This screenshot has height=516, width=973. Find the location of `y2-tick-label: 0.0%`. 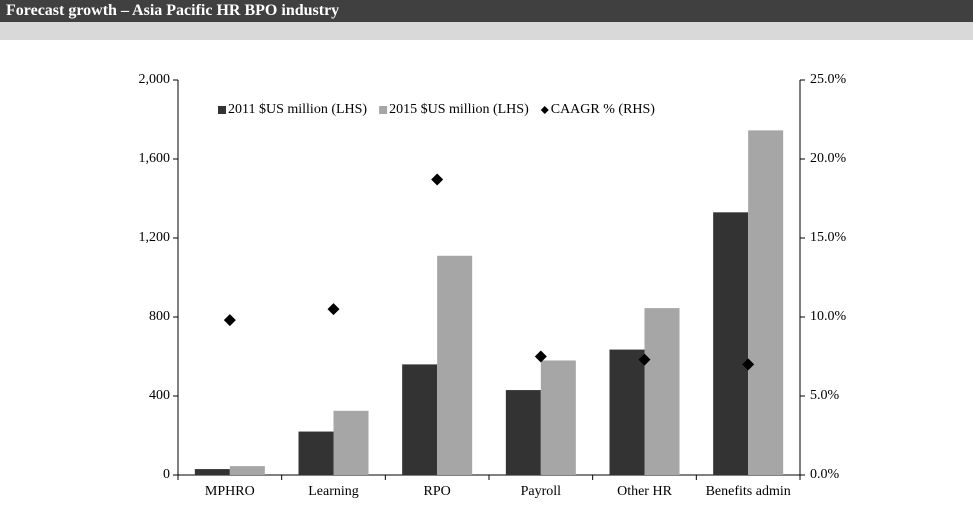

y2-tick-label: 0.0% is located at coordinates (825, 474).